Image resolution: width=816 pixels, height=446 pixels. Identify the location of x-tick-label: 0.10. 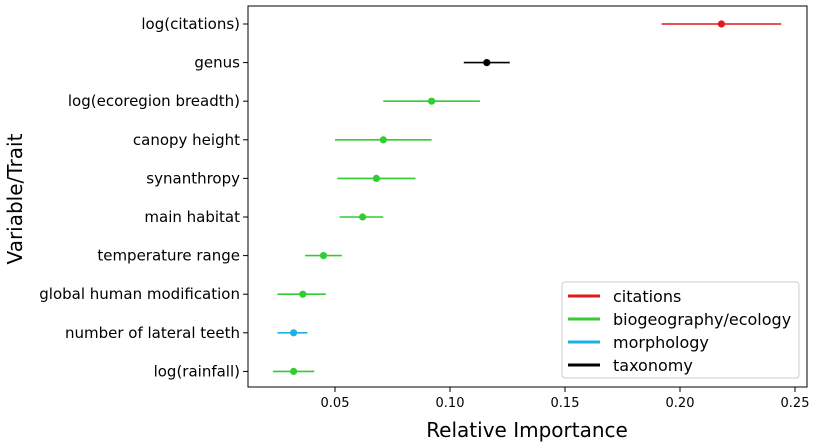
(450, 403).